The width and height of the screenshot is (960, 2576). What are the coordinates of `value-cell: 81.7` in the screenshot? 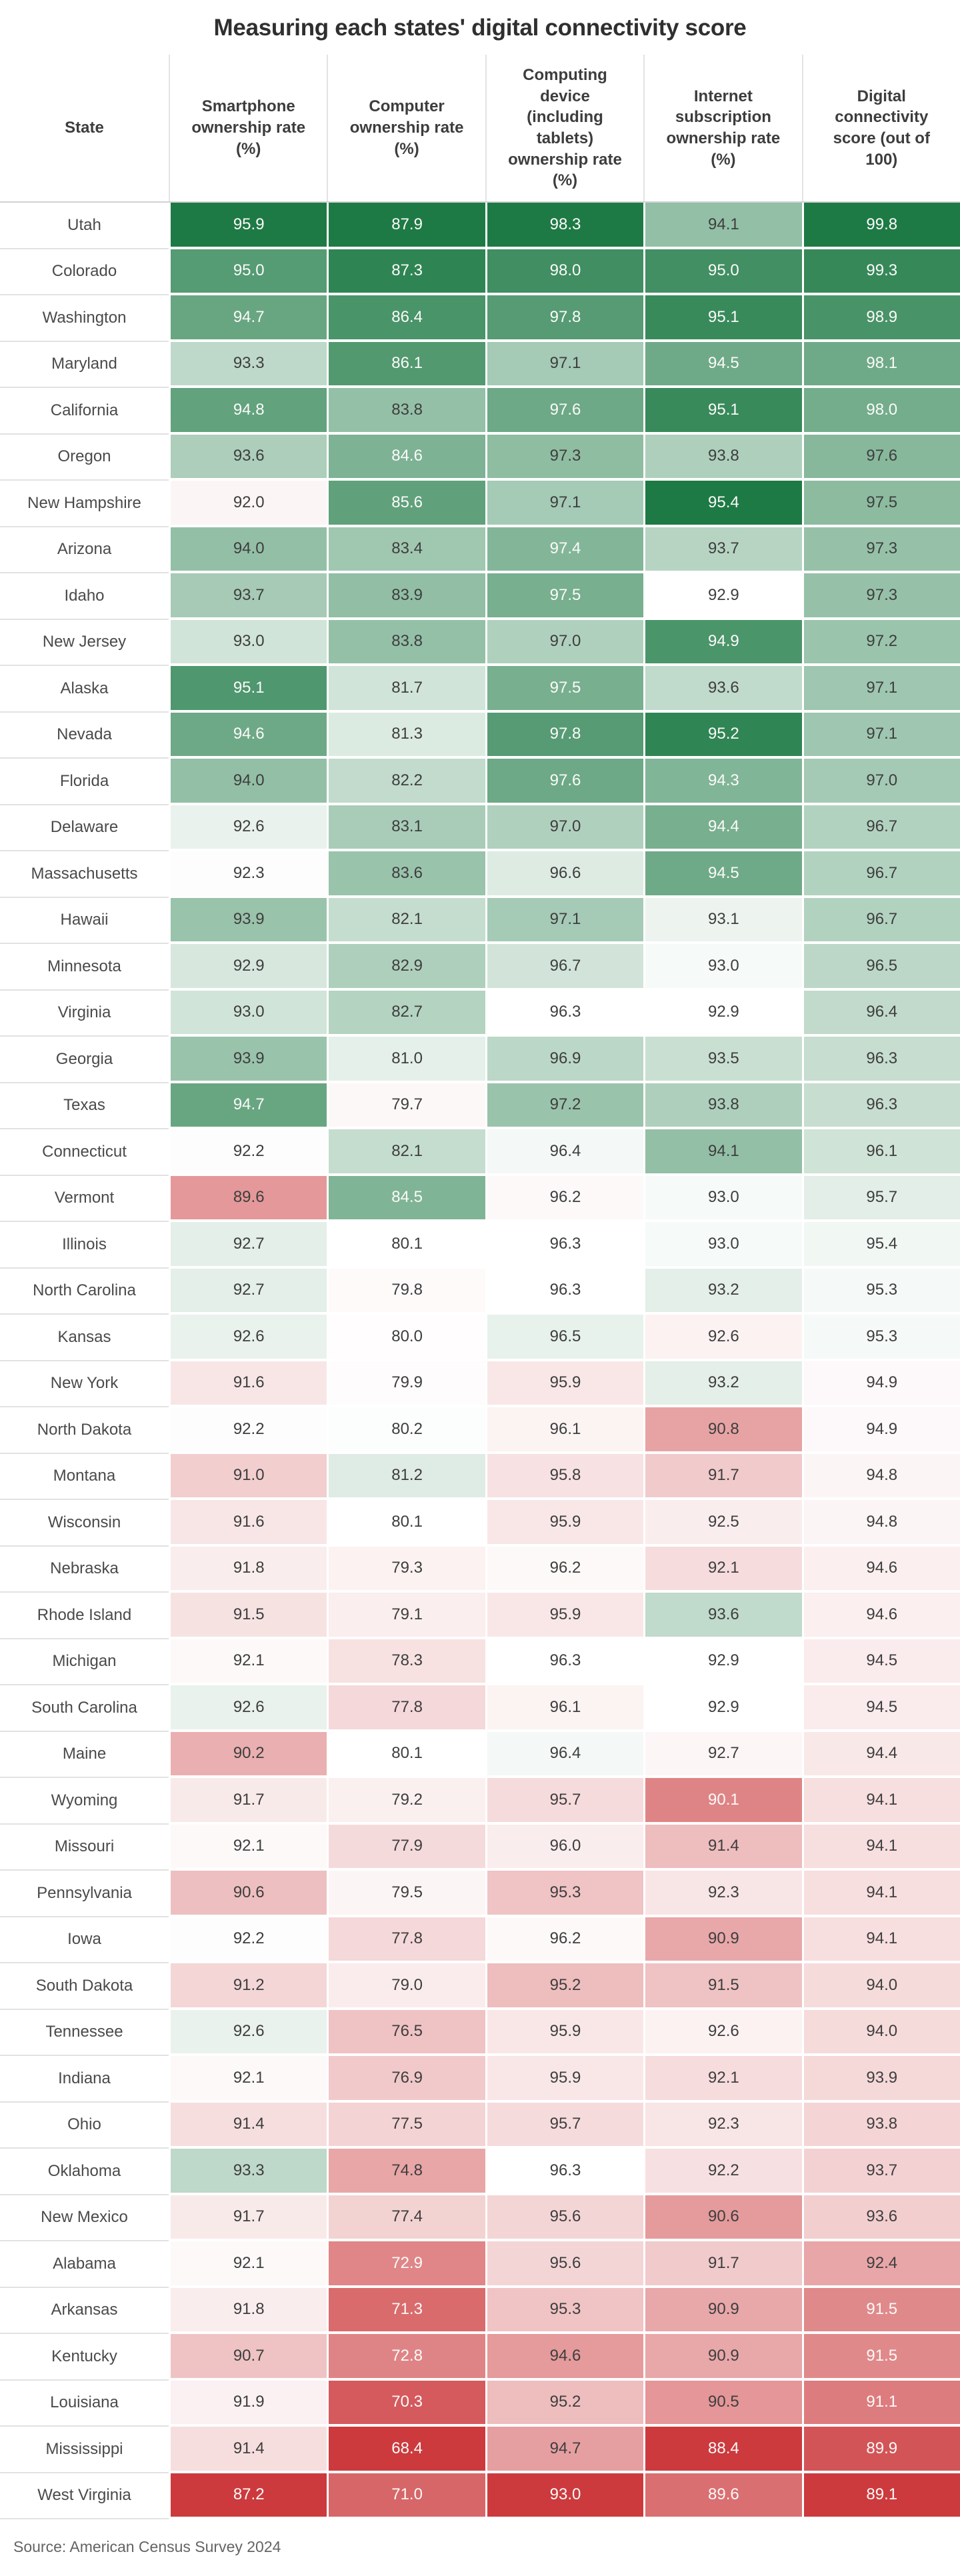 It's located at (406, 689).